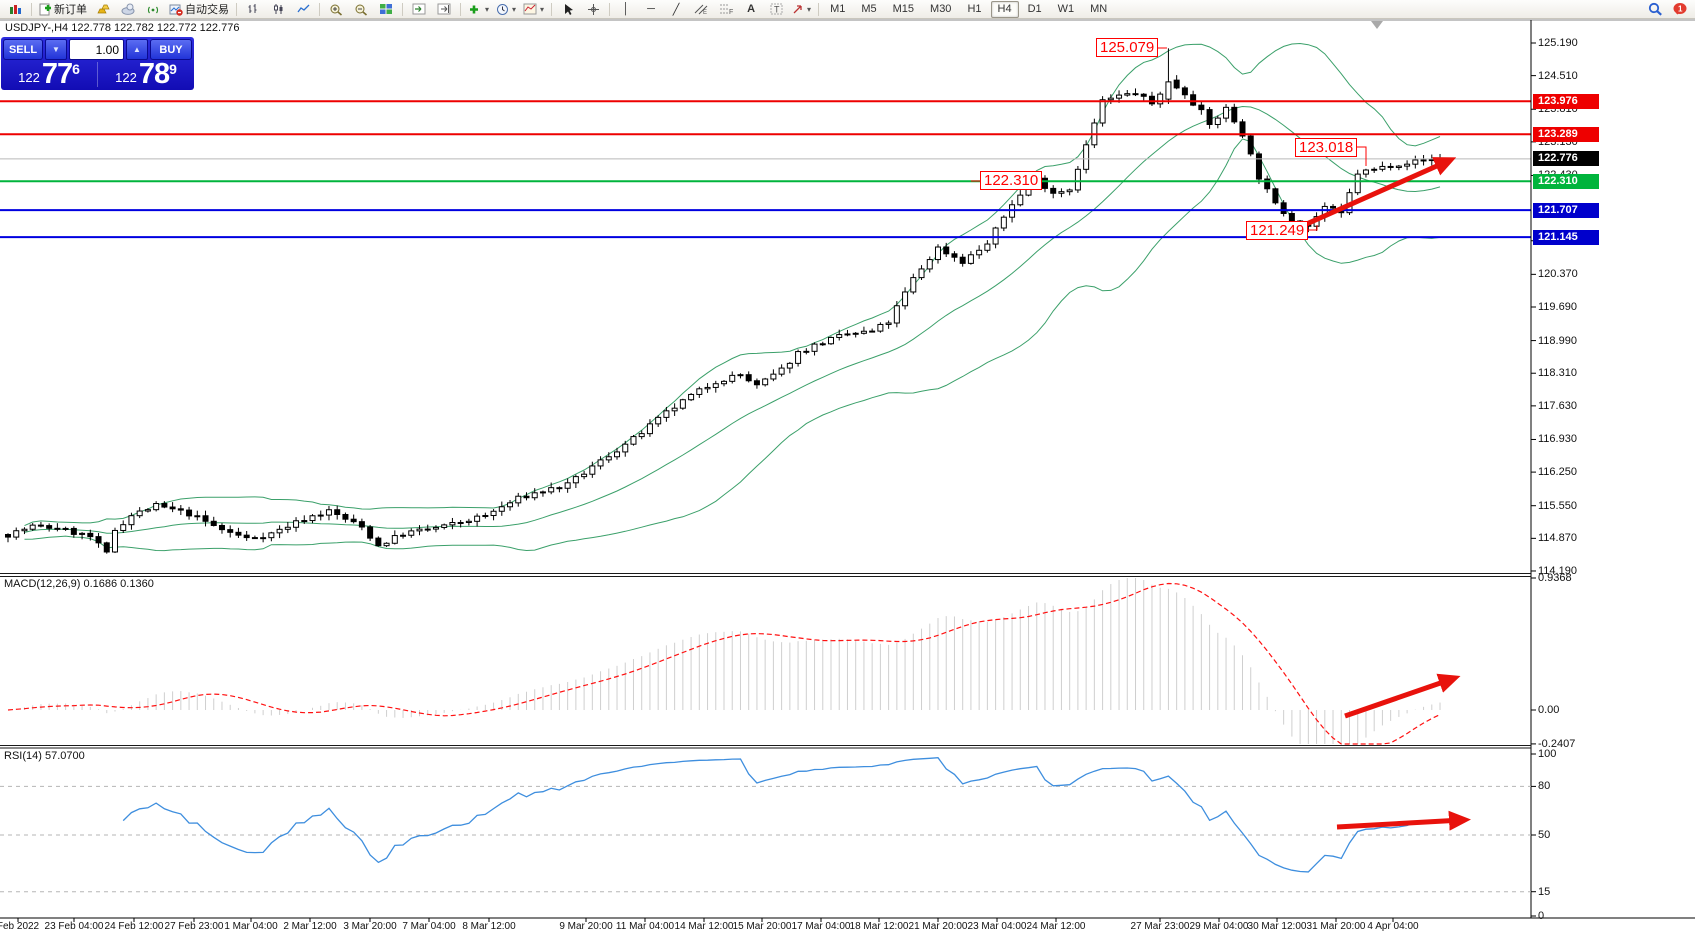 Image resolution: width=1695 pixels, height=932 pixels. I want to click on price-annotation: 123.018, so click(1326, 147).